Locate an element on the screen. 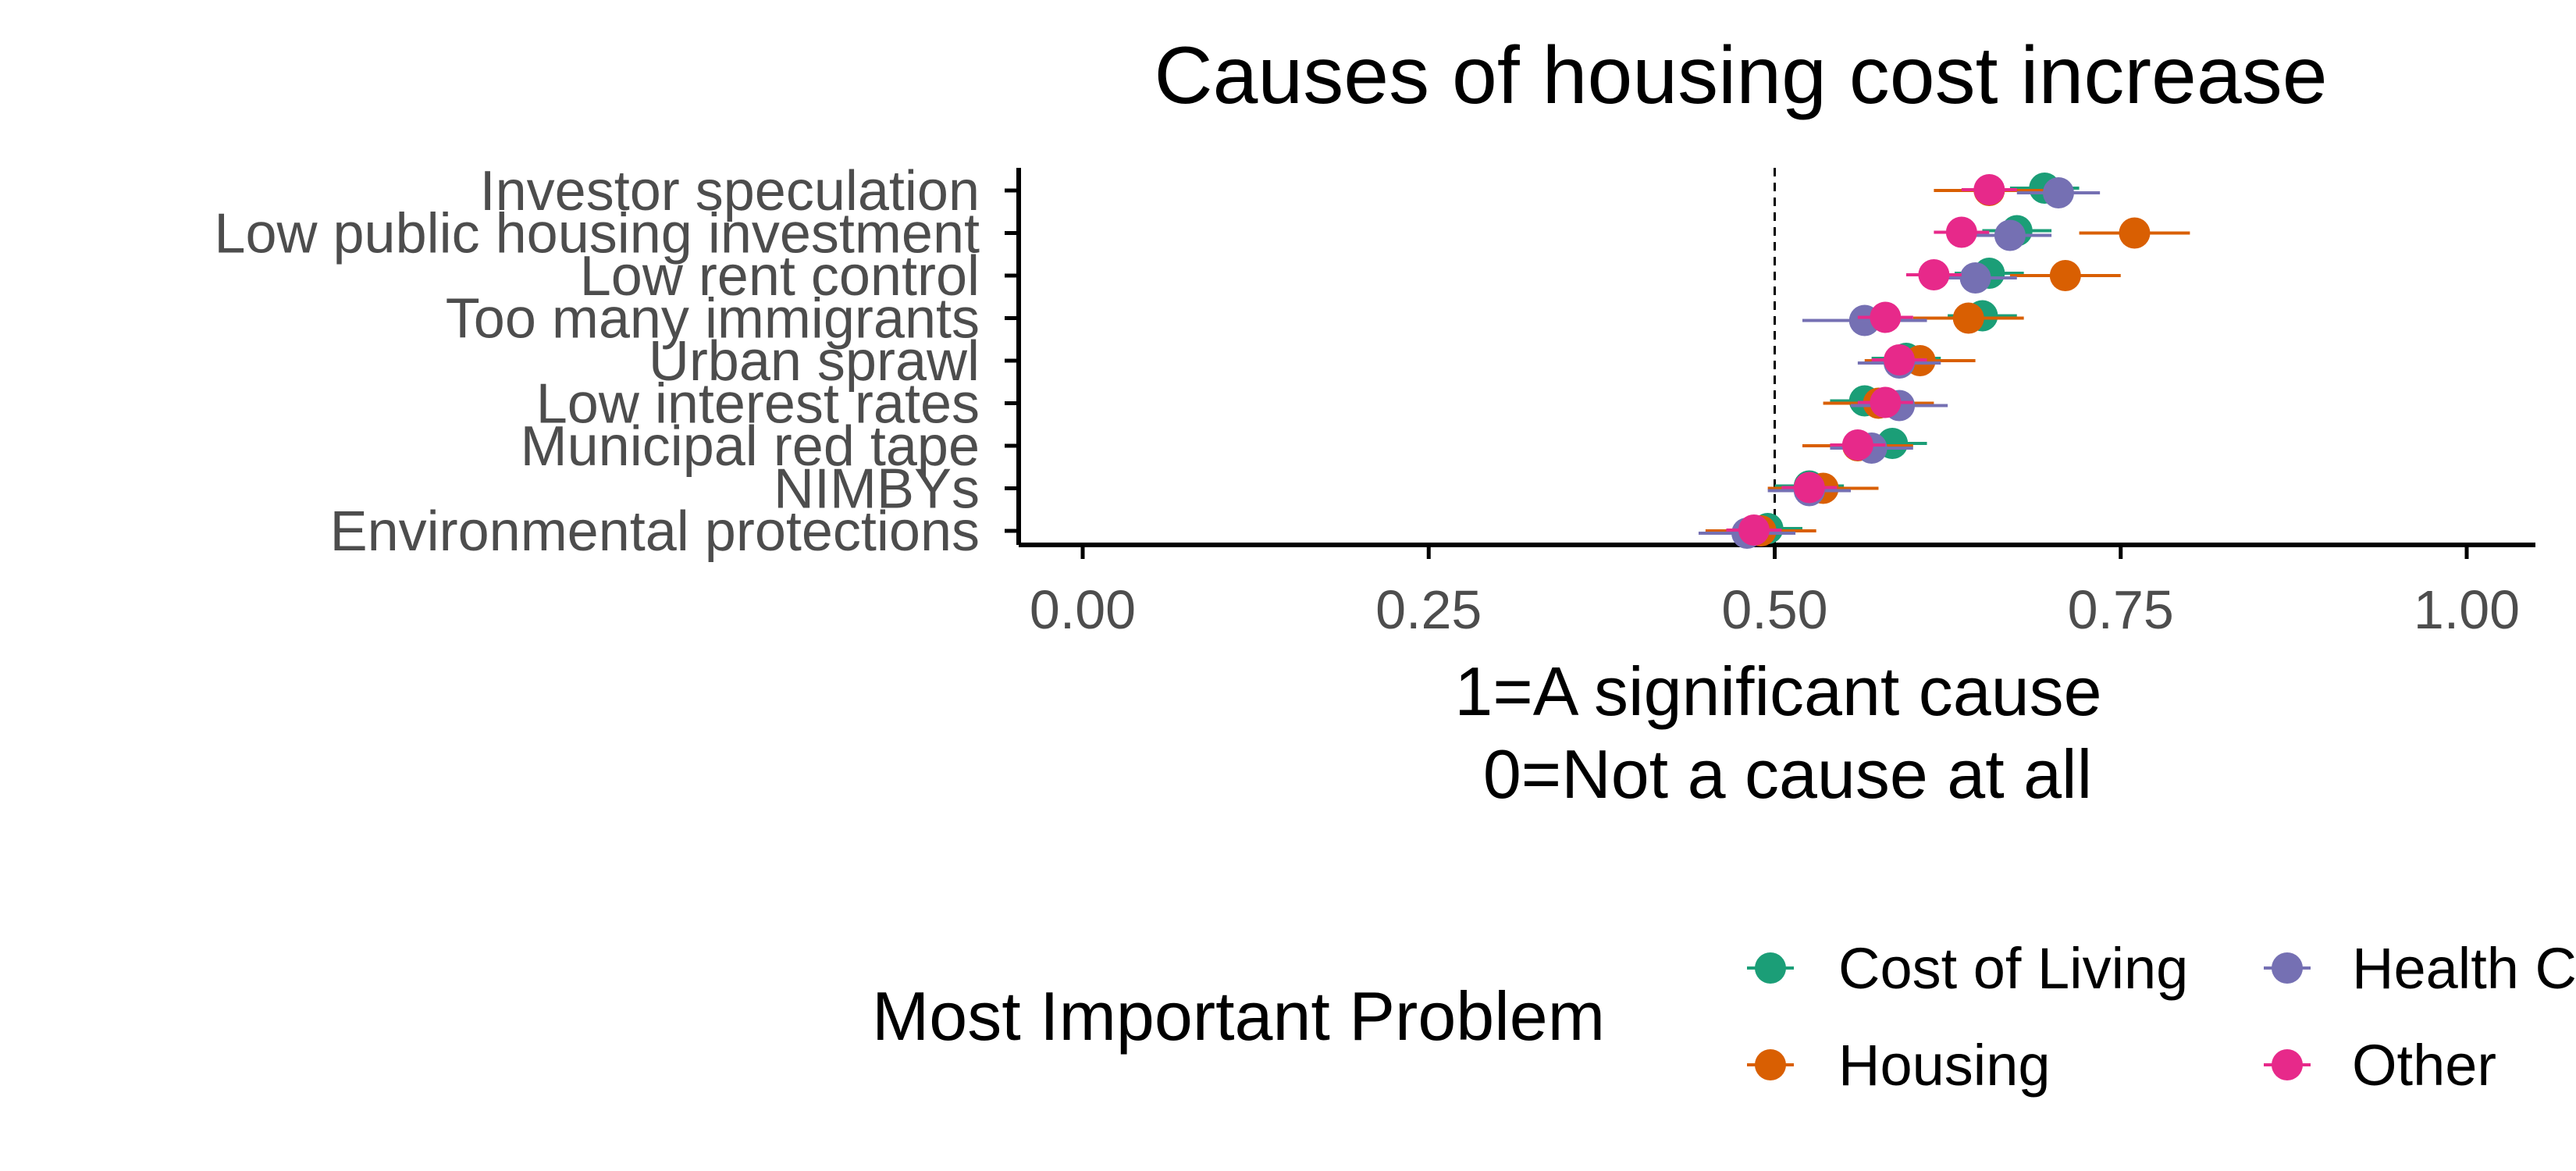  y-tick-label-low-rent-control: Low rent control is located at coordinates (780, 276).